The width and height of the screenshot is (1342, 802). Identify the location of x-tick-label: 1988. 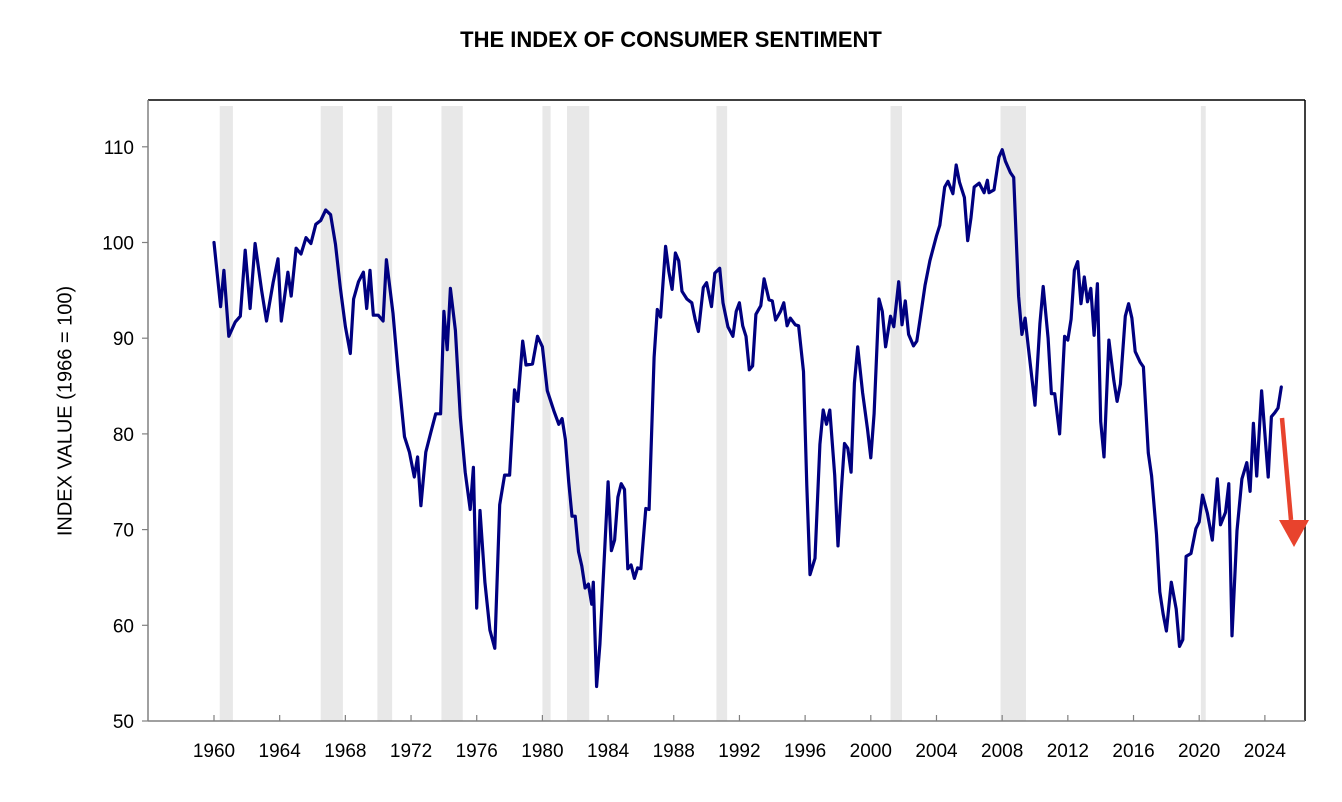
(674, 751).